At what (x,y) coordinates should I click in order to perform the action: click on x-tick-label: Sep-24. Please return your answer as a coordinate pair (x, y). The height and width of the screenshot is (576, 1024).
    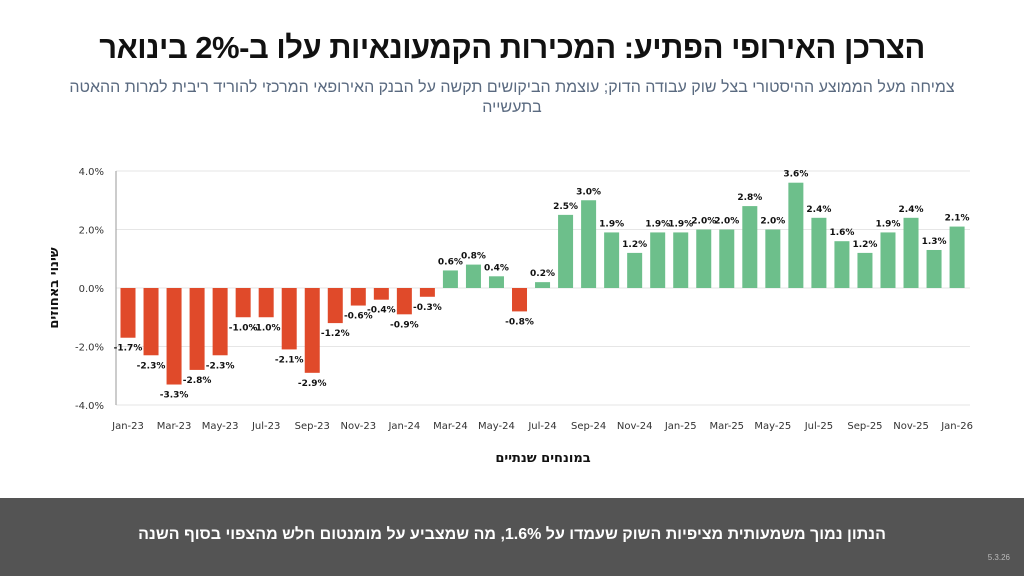
    Looking at the image, I should click on (588, 426).